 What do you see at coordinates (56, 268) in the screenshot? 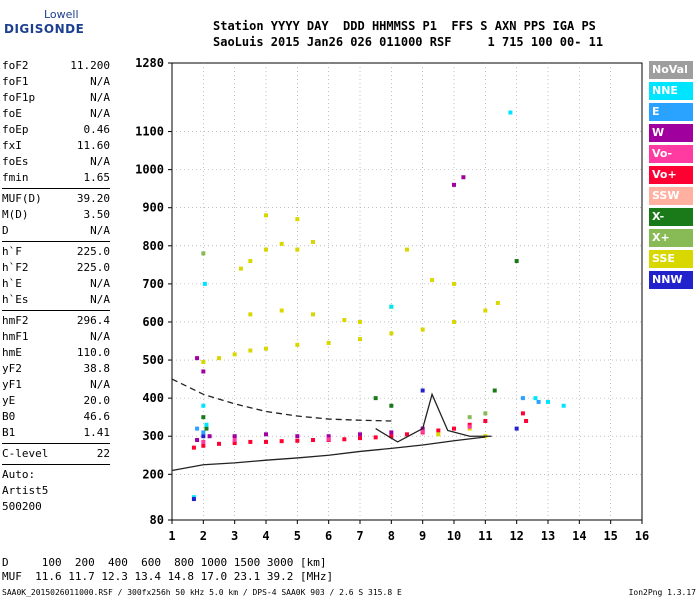
I see `param-row: h`F2 225.0` at bounding box center [56, 268].